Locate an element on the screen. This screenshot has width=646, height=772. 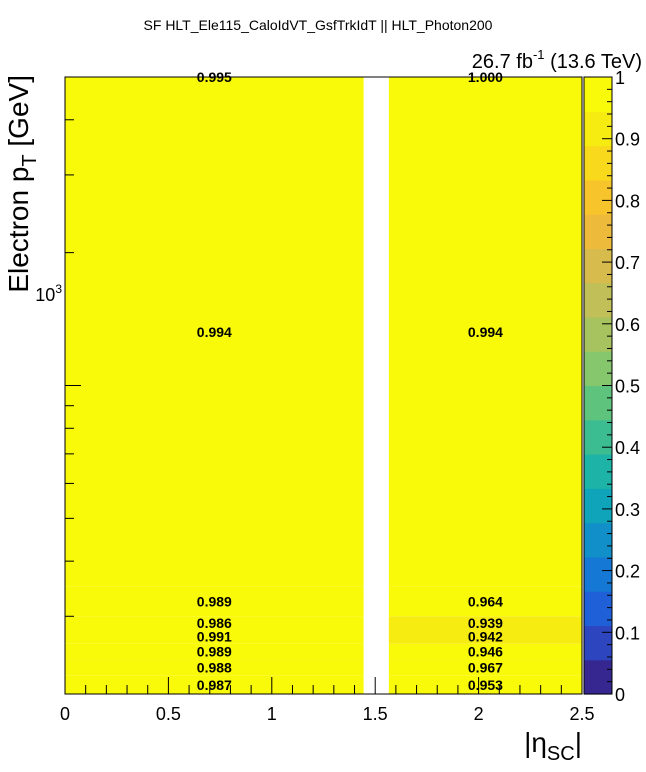
cell-value-label: 0.967 is located at coordinates (485, 667).